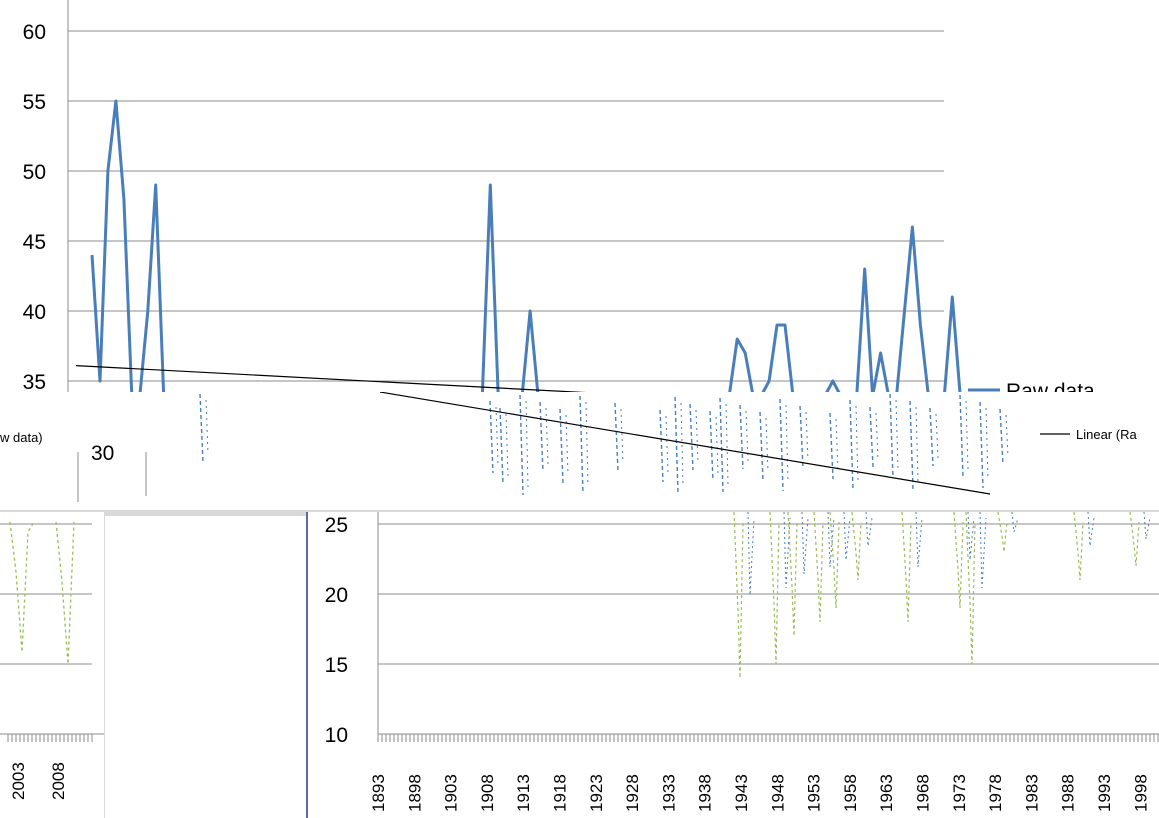 Image resolution: width=1159 pixels, height=818 pixels. What do you see at coordinates (336, 595) in the screenshot?
I see `lower-y-tick-label: 20` at bounding box center [336, 595].